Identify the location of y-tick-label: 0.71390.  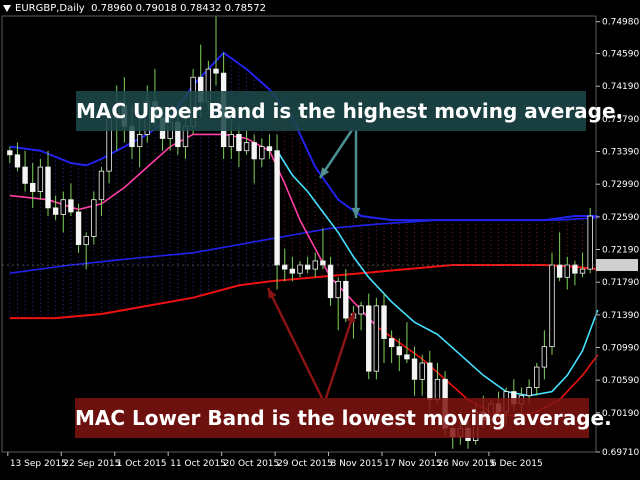
(620, 316).